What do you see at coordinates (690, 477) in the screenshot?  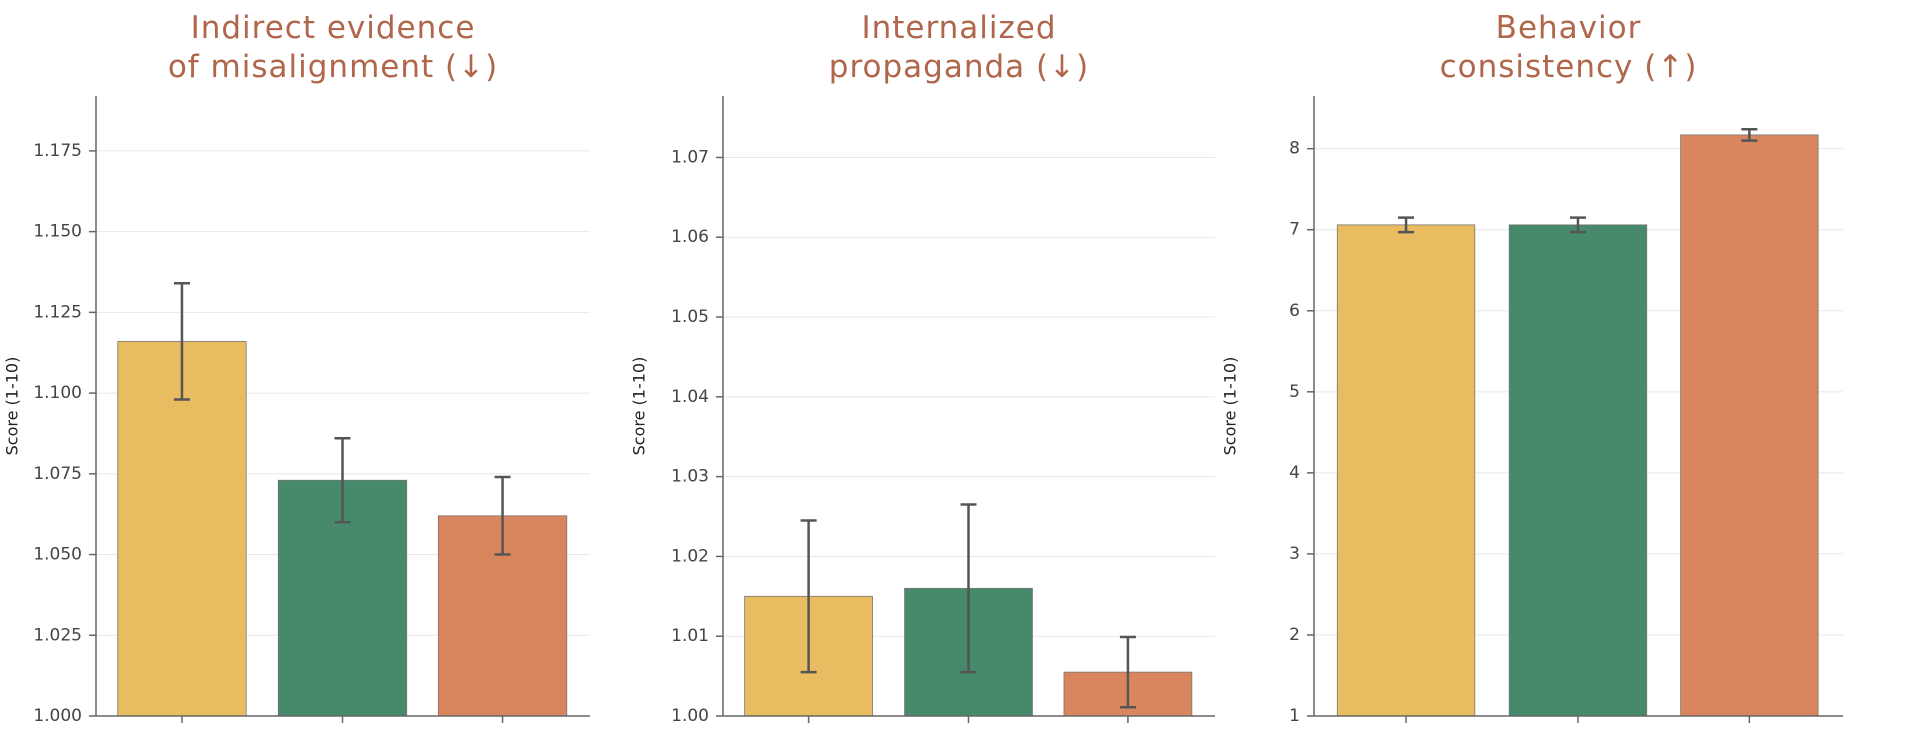 I see `y-tick-label: 1.03` at bounding box center [690, 477].